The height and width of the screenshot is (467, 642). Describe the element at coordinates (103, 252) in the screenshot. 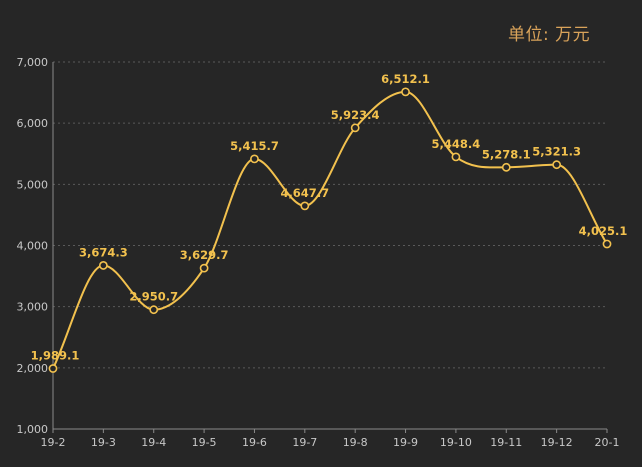

I see `data-label: 3,674.3` at that location.